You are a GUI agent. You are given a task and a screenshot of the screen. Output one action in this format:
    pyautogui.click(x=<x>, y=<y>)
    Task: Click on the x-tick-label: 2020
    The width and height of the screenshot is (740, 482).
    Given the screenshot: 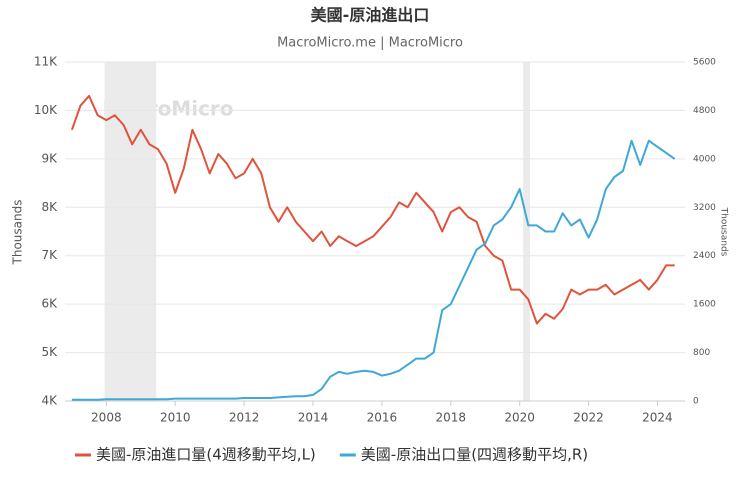 What is the action you would take?
    pyautogui.click(x=519, y=418)
    